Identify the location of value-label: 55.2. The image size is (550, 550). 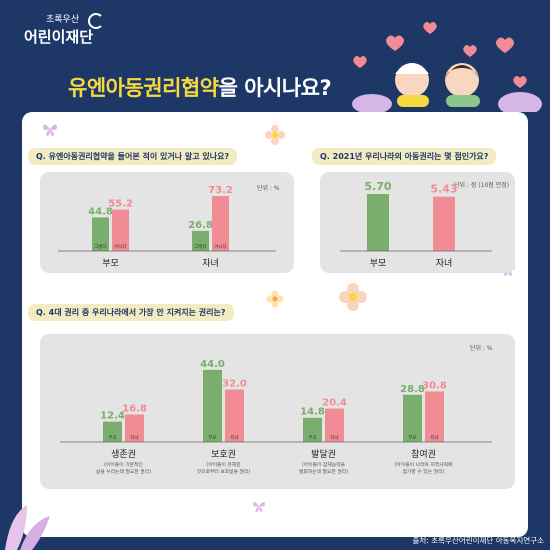
(120, 204).